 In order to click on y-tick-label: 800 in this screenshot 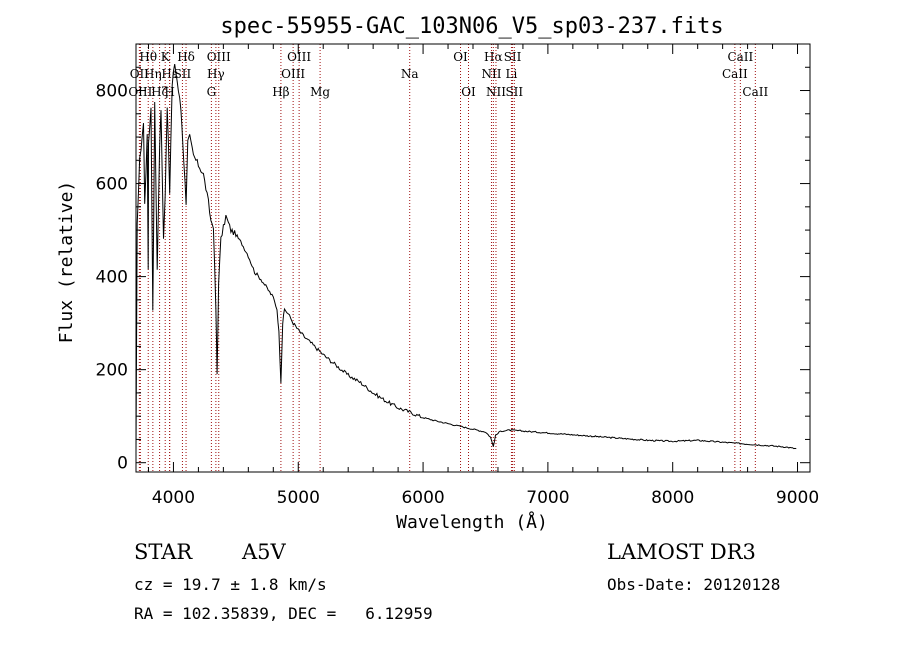, I will do `click(112, 92)`.